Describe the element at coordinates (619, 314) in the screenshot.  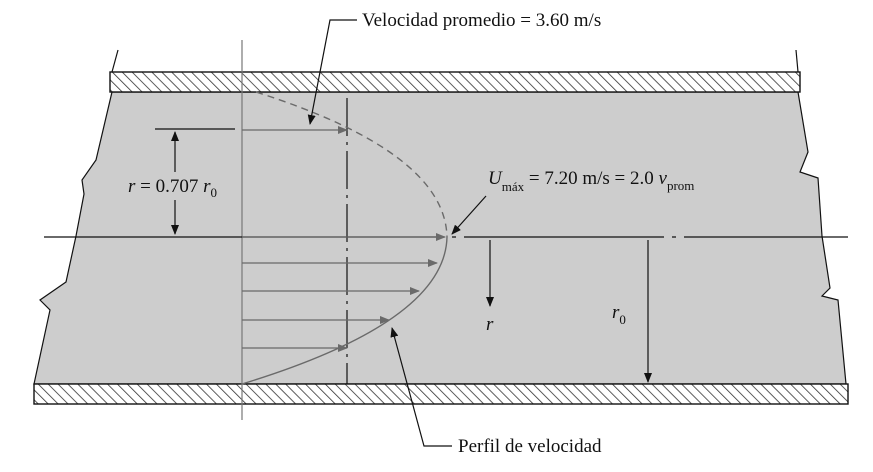
I see `r0-axis-label: r0` at that location.